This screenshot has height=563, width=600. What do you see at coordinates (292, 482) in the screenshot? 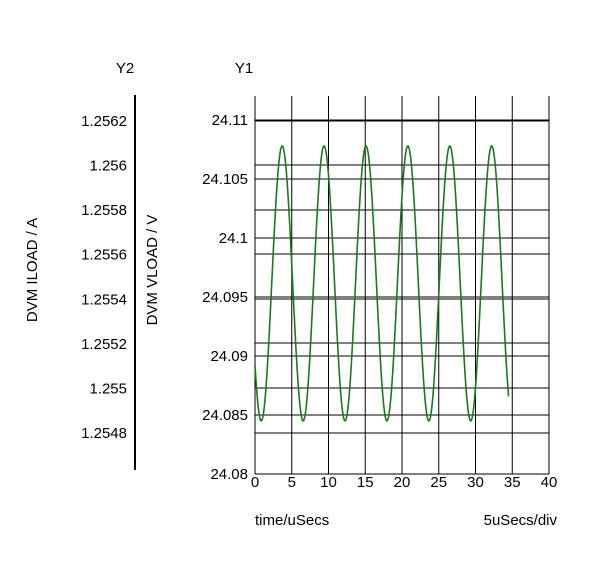
I see `x-tick-label: 5` at bounding box center [292, 482].